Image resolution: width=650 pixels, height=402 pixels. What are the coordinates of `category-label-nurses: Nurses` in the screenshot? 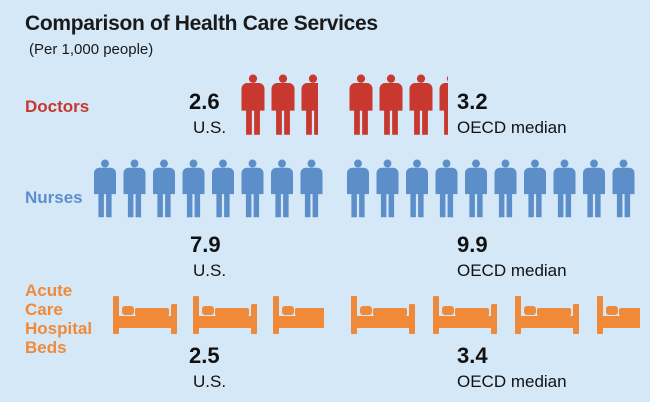 It's located at (54, 197).